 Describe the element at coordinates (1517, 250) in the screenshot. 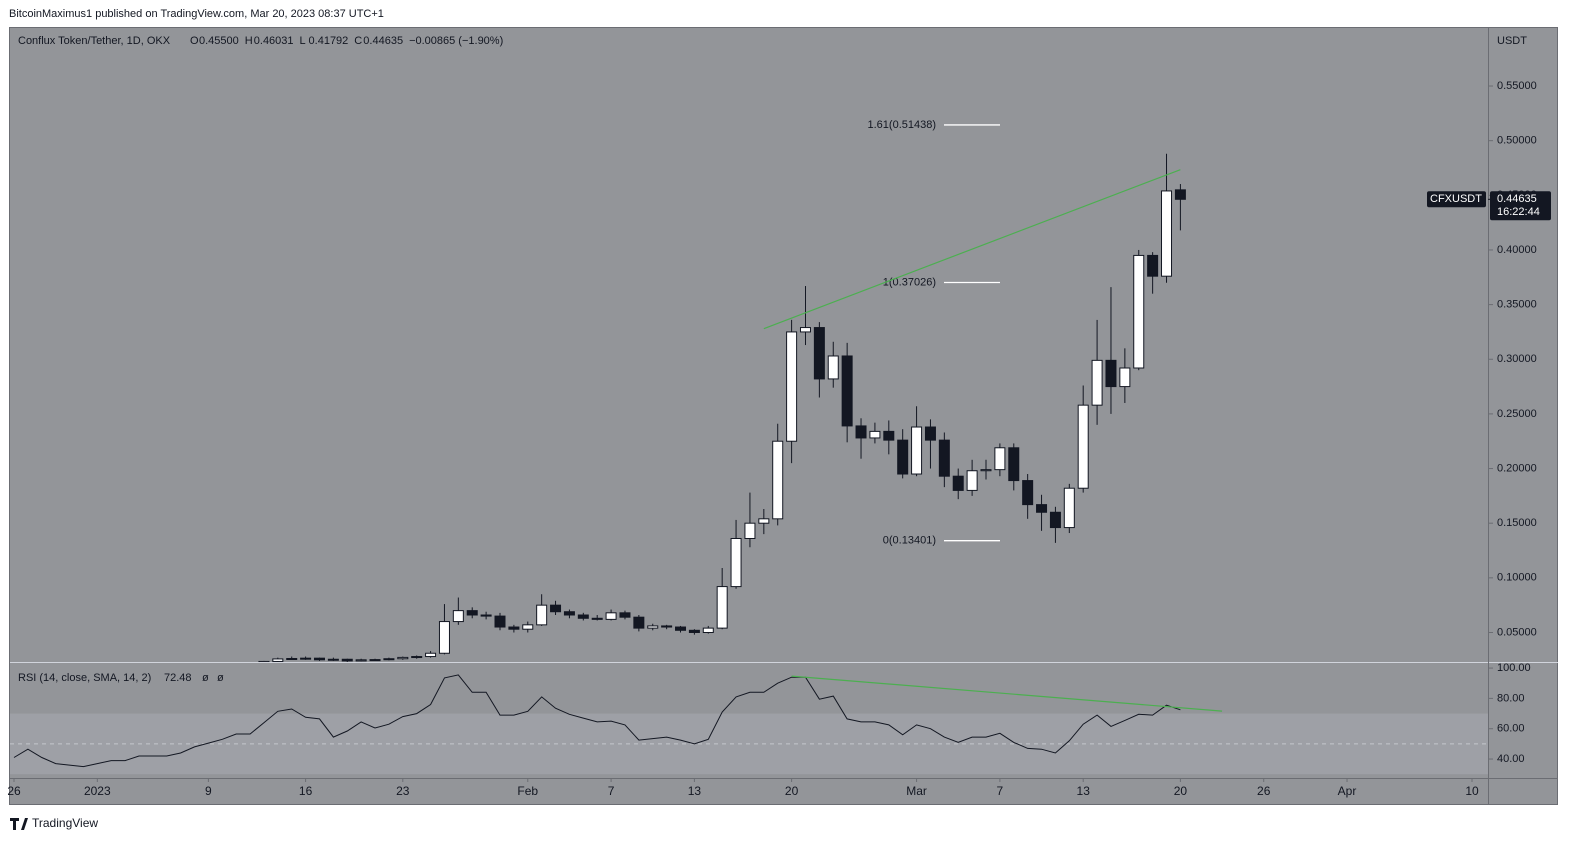

I see `y-tick-label: 0.40000` at that location.